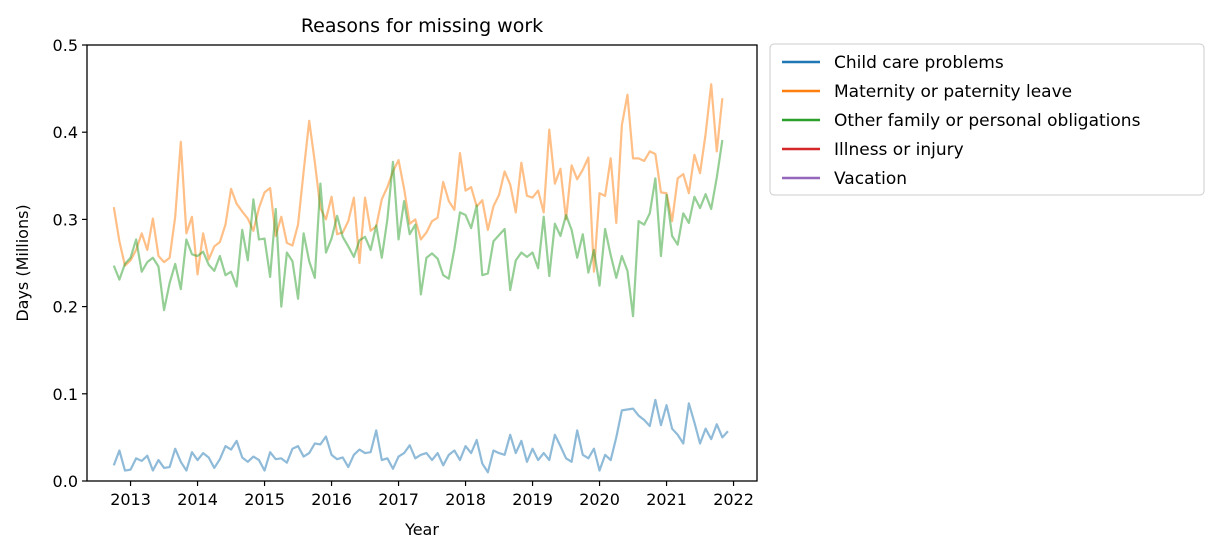  I want to click on y-axis-label: Days (Millions), so click(22, 262).